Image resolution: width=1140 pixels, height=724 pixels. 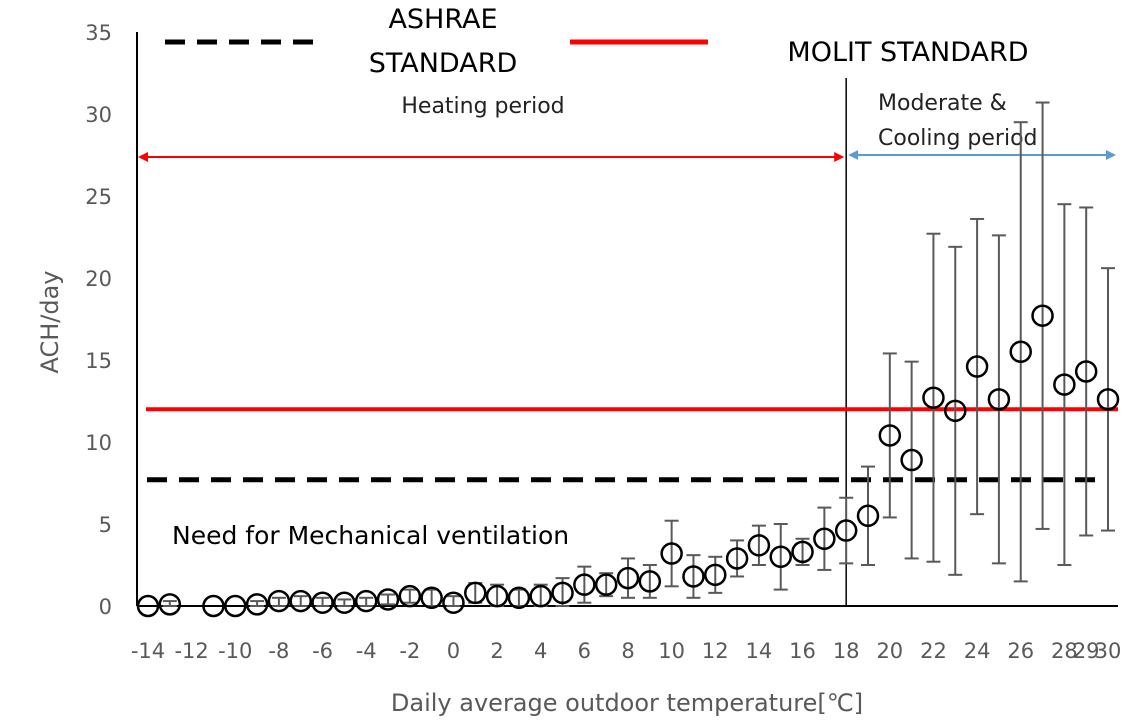 What do you see at coordinates (98, 279) in the screenshot?
I see `y-tick-label: 20` at bounding box center [98, 279].